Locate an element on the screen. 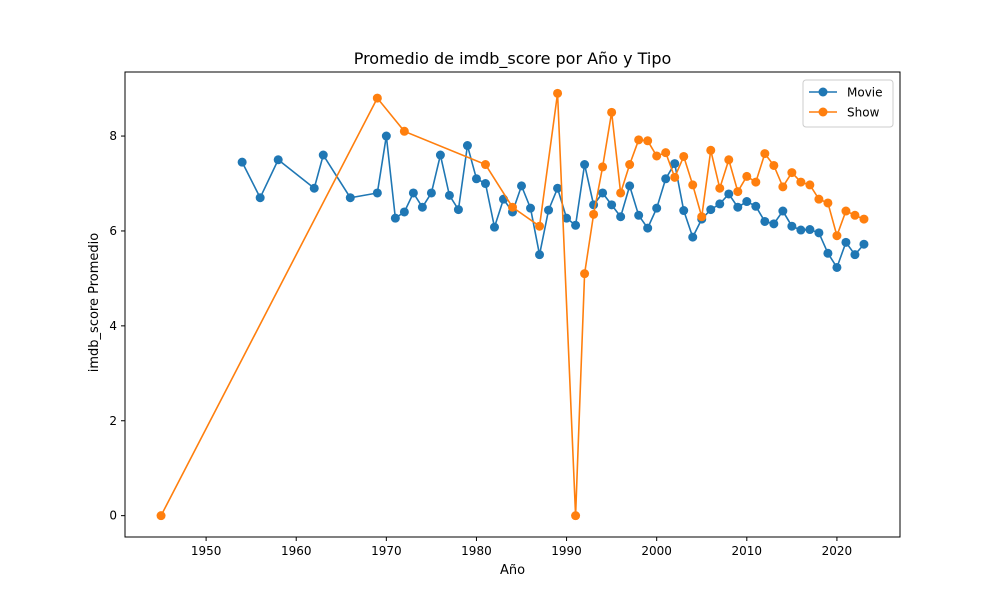  x-axis-label: Año is located at coordinates (512, 570).